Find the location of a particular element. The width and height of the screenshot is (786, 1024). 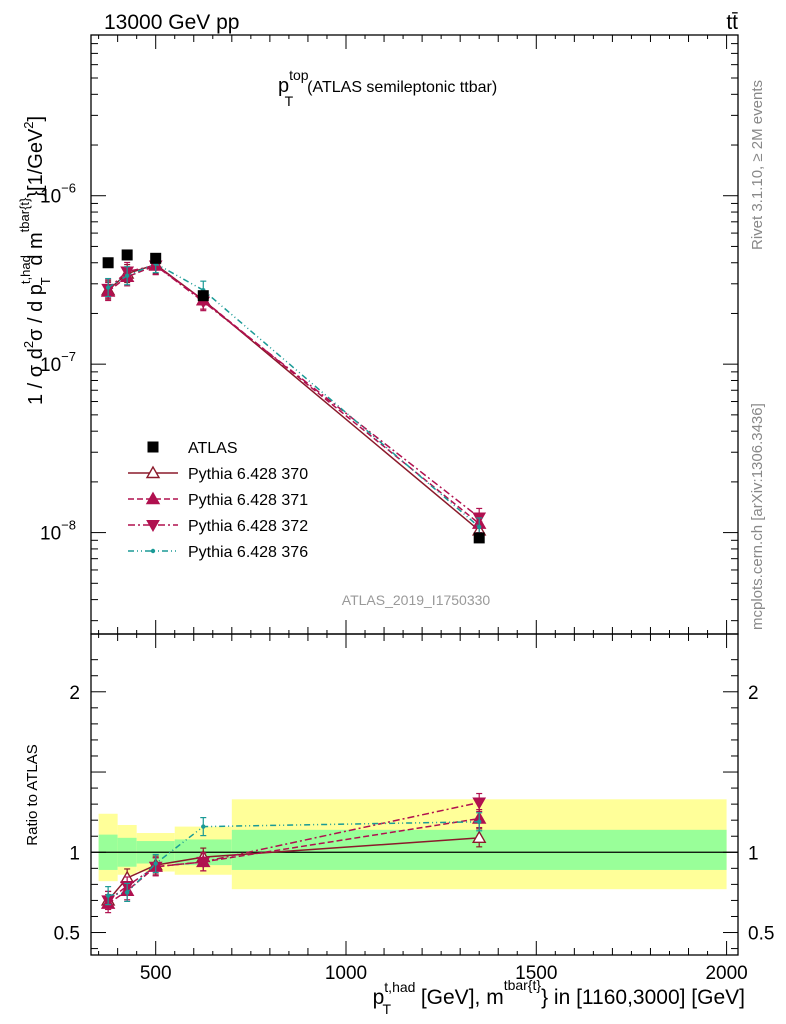

header-collision-label: 13000 GeV pp is located at coordinates (171, 22).